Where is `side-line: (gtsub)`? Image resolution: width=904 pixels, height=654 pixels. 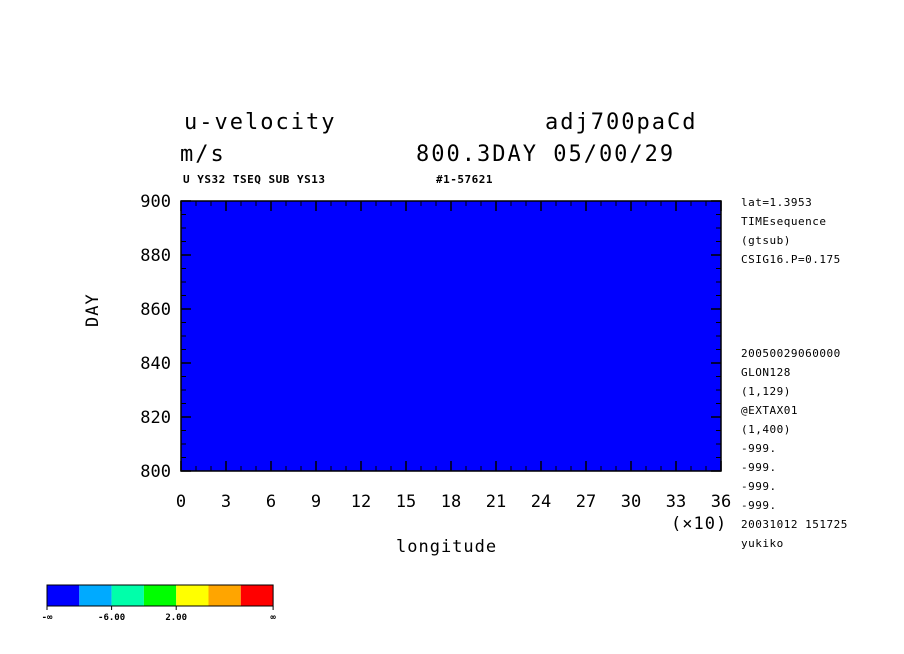
side-line: (gtsub) is located at coordinates (766, 240).